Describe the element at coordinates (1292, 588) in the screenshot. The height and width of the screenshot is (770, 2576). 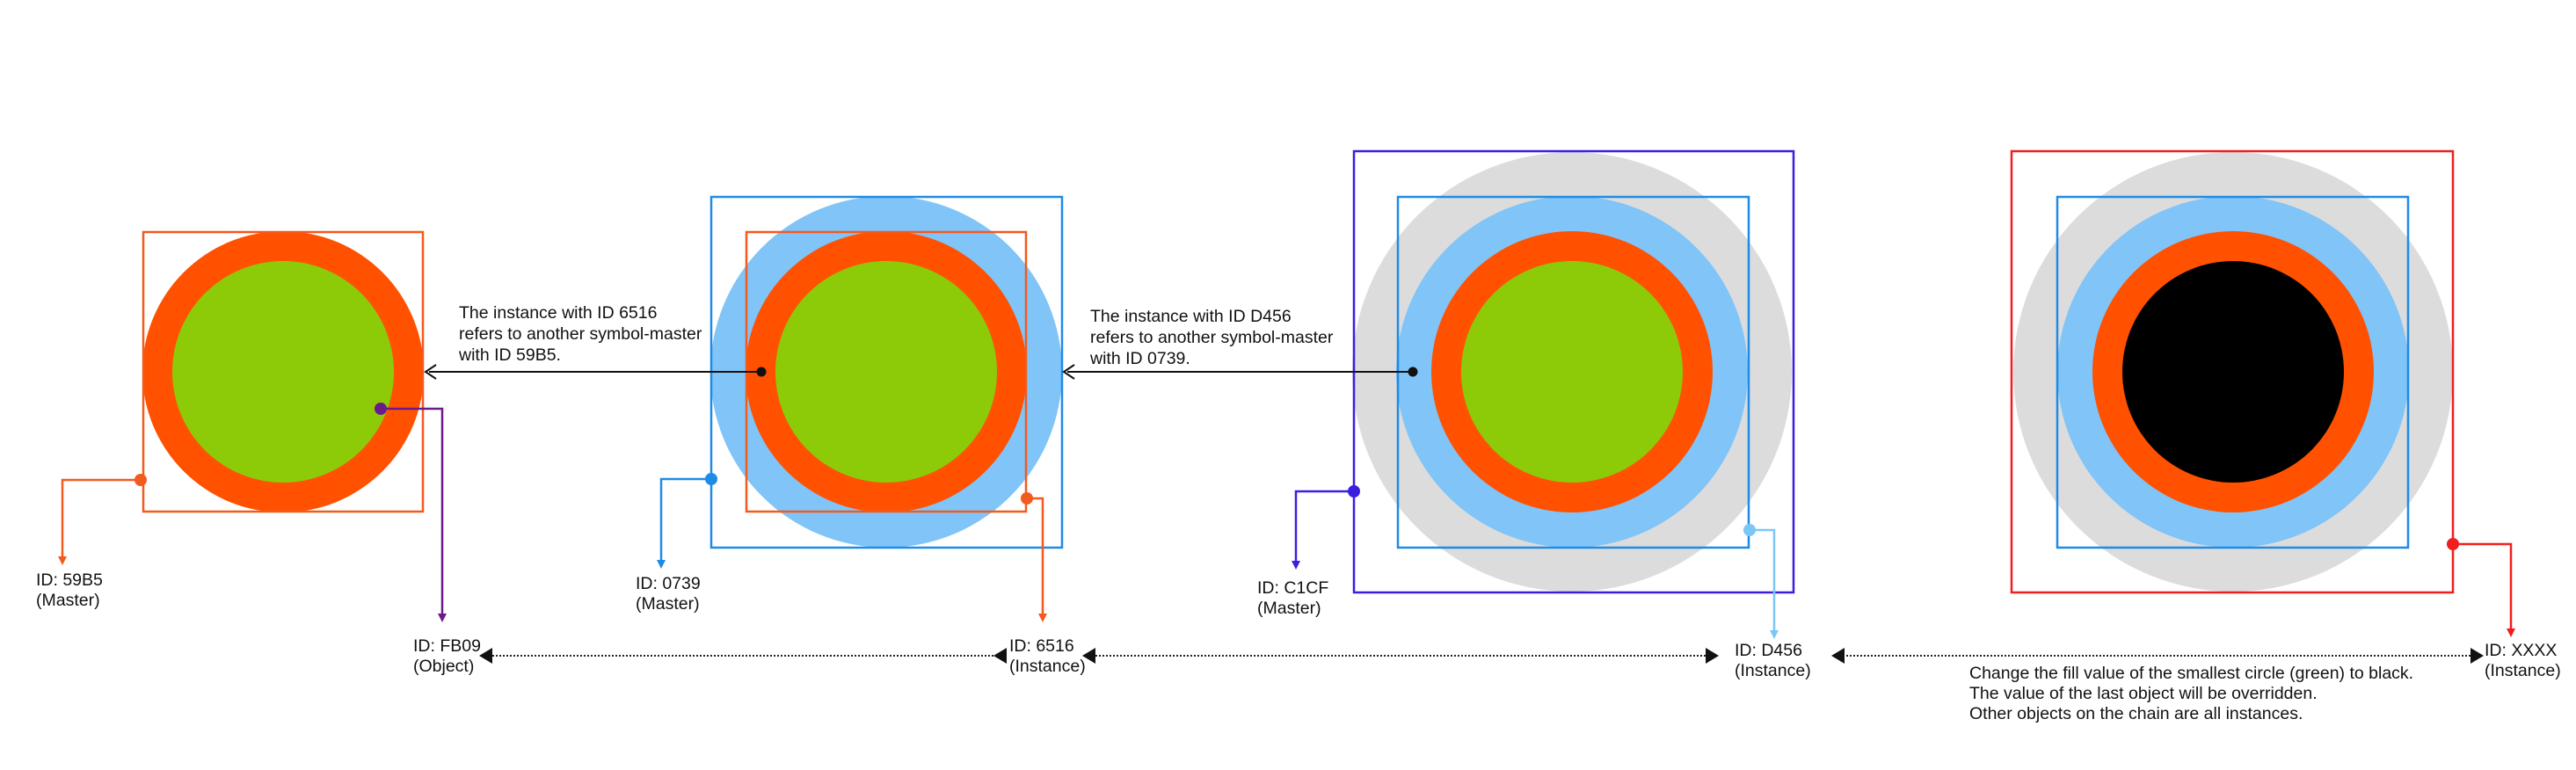
I see `node-id: ID: C1CF` at that location.